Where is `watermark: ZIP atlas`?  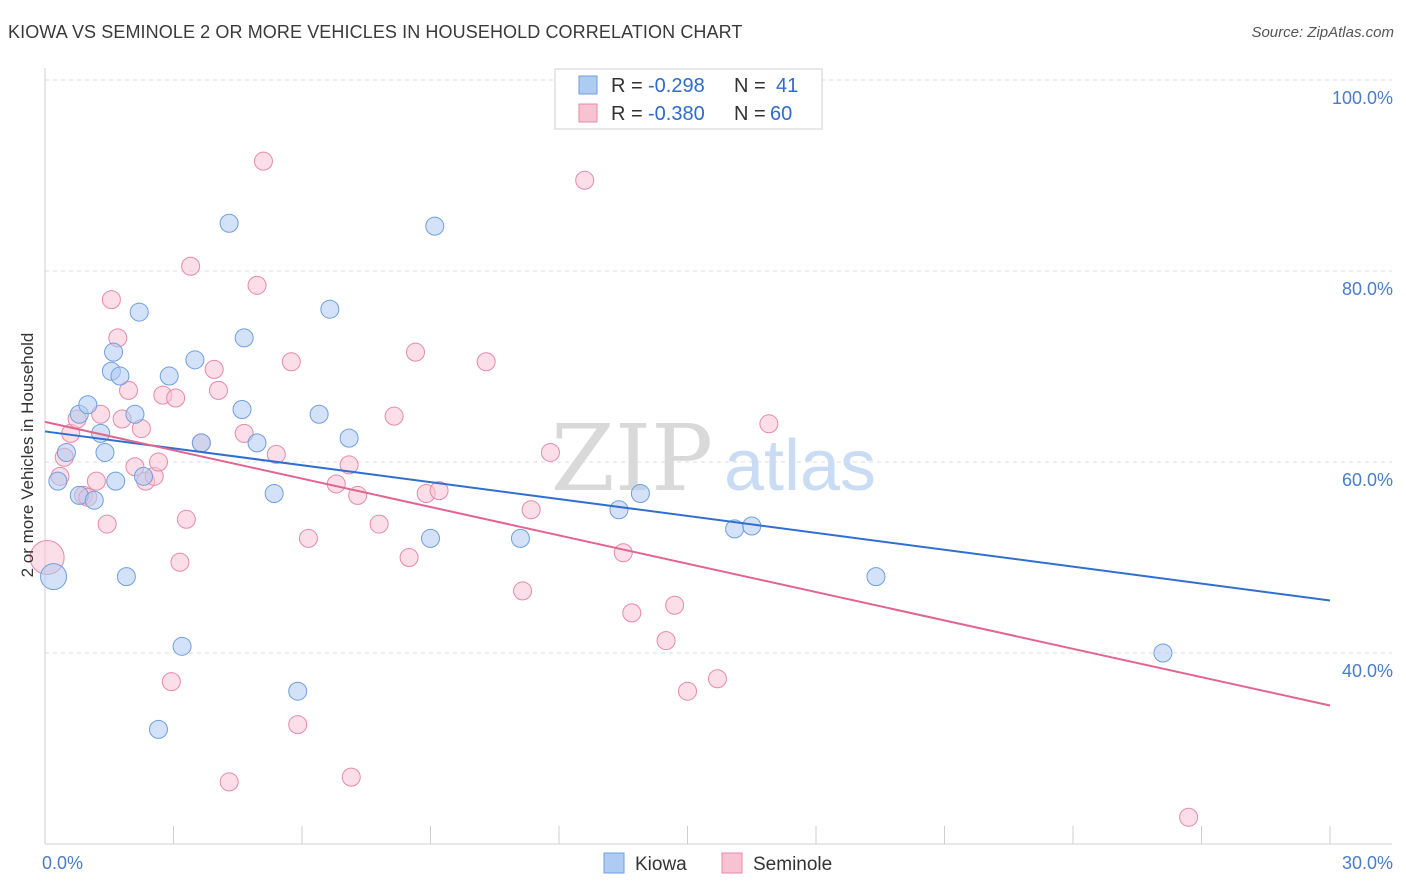
watermark: ZIP atlas is located at coordinates (713, 458).